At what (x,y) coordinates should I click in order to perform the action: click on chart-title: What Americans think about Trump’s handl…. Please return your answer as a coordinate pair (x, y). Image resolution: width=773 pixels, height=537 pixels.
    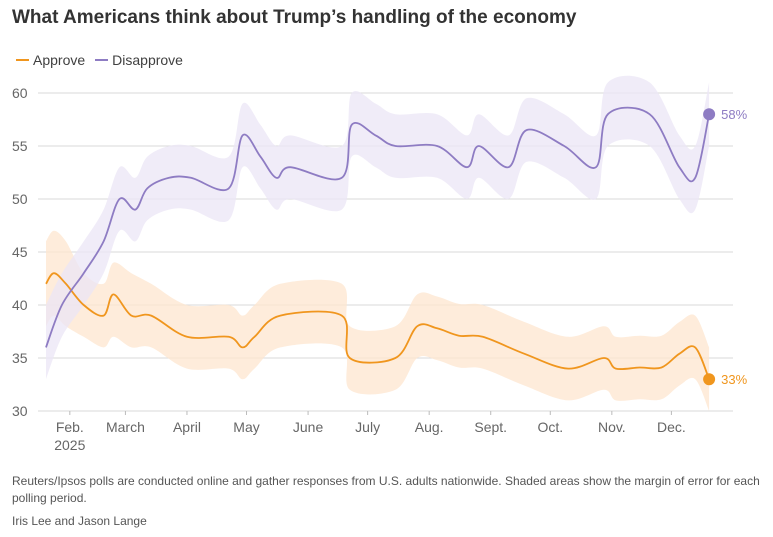
    Looking at the image, I should click on (294, 17).